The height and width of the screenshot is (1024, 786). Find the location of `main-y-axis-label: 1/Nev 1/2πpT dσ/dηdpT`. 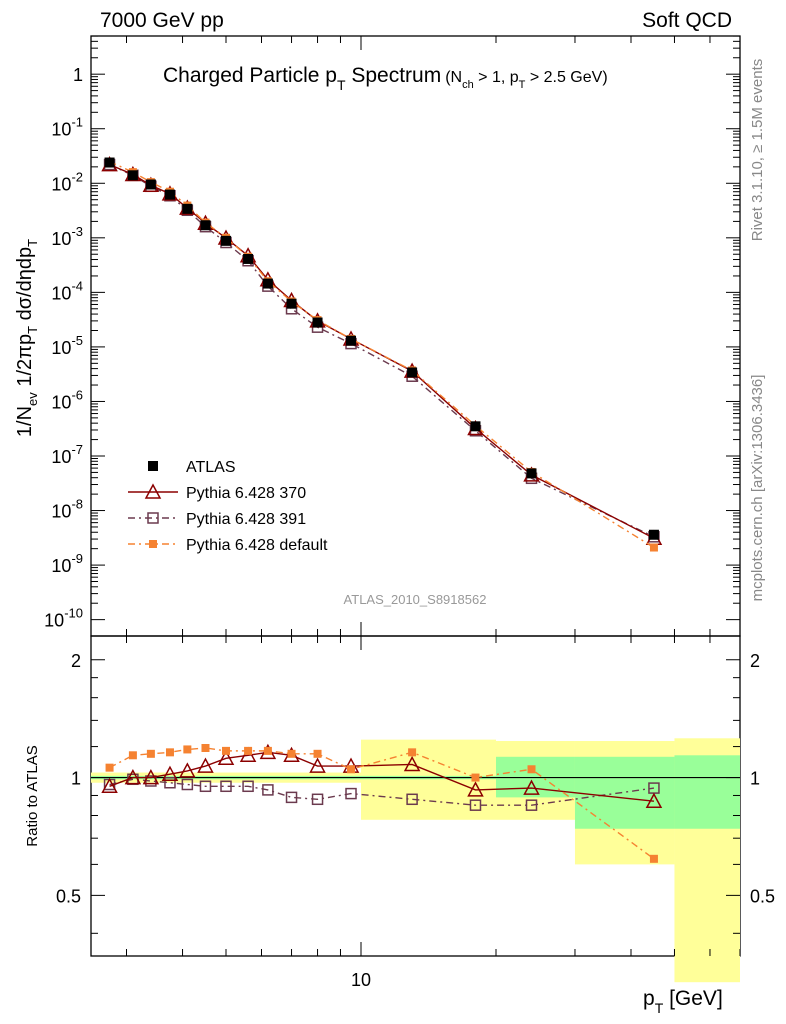

main-y-axis-label: 1/Nev 1/2πpT dσ/dηdpT is located at coordinates (27, 338).